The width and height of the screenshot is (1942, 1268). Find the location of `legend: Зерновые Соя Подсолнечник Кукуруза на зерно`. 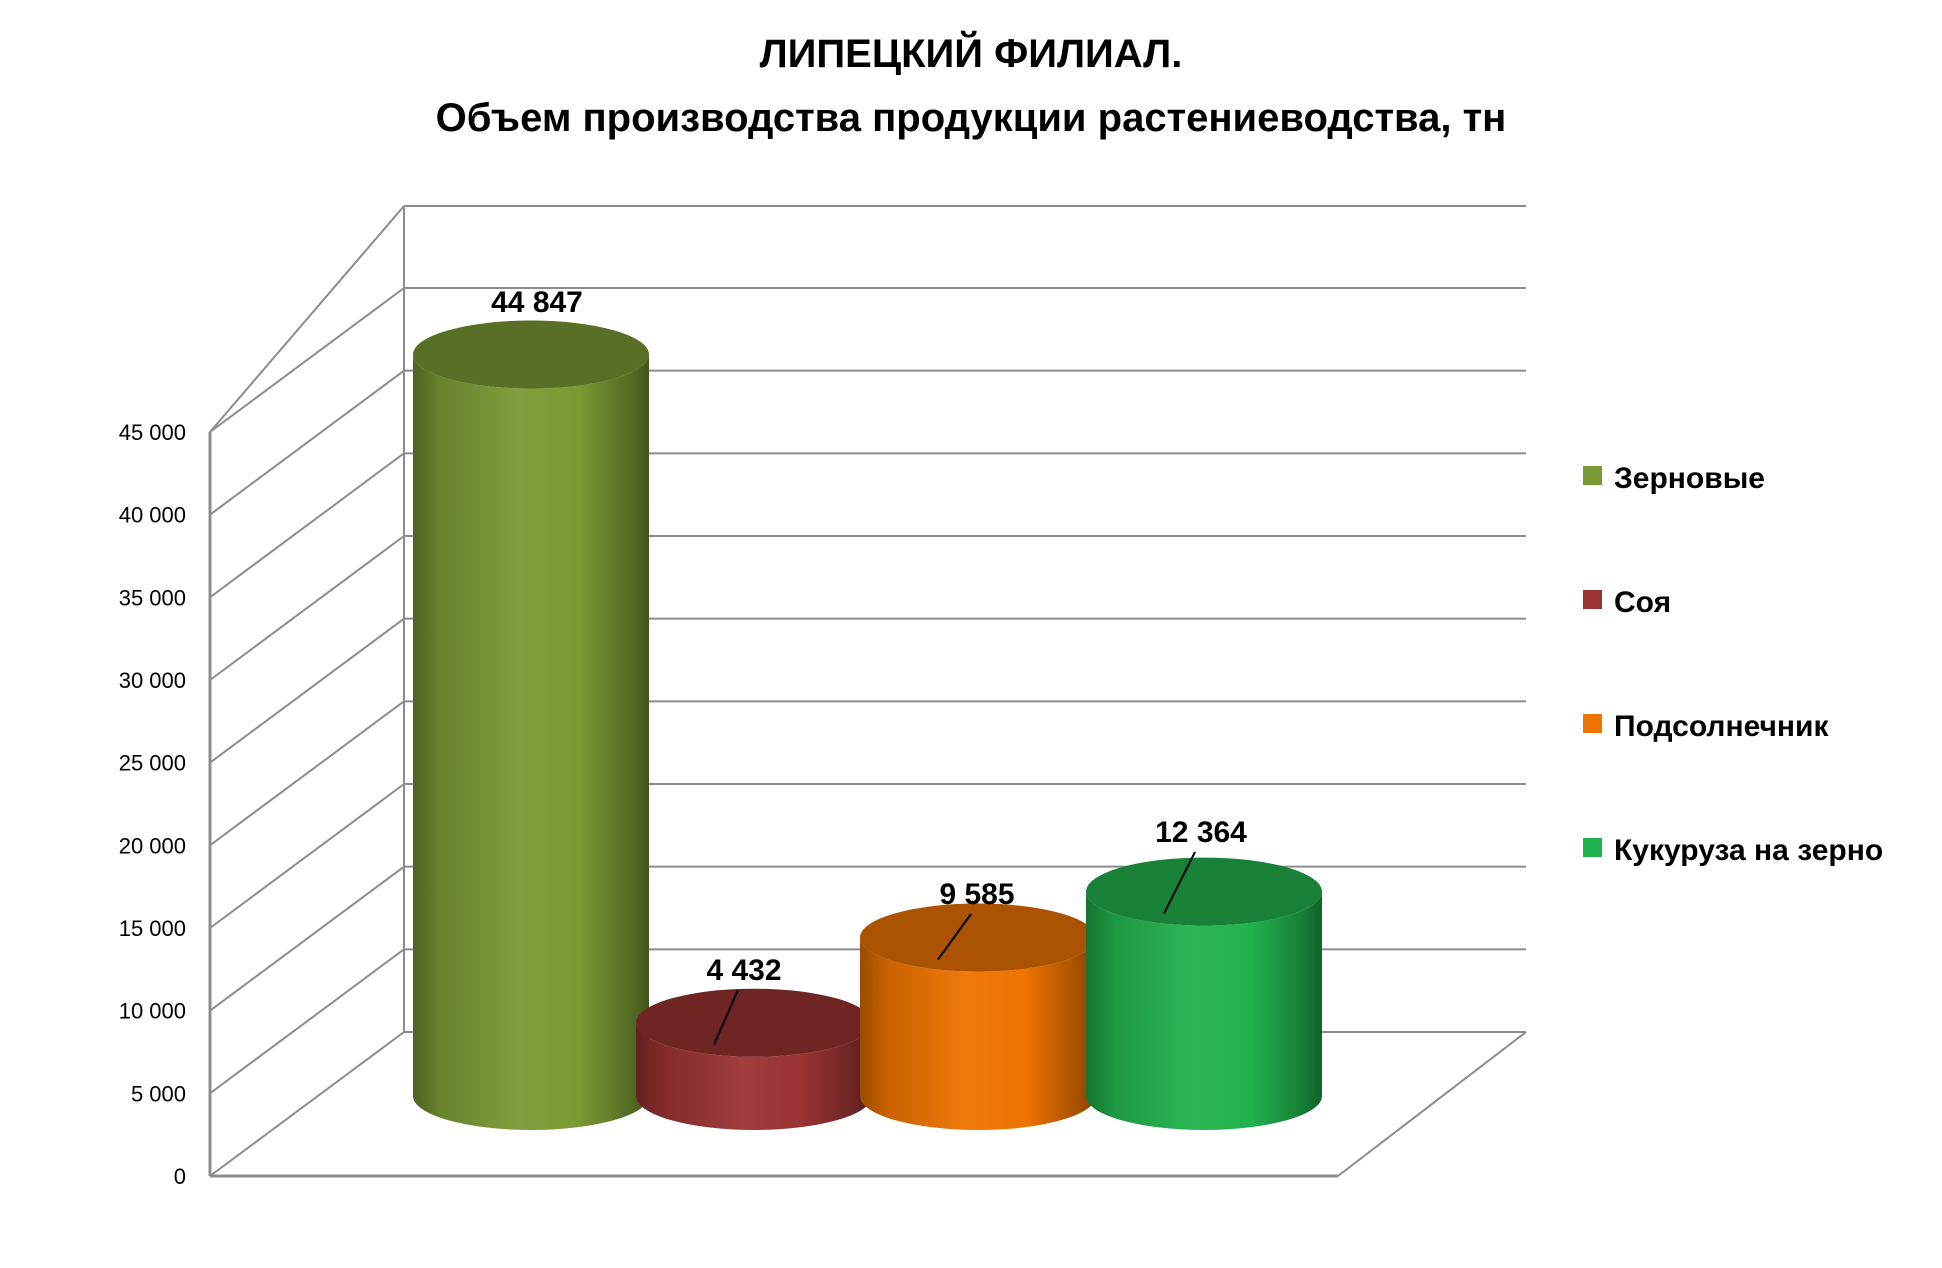

legend: Зерновые Соя Подсолнечник Кукуруза на зерно is located at coordinates (1733, 664).